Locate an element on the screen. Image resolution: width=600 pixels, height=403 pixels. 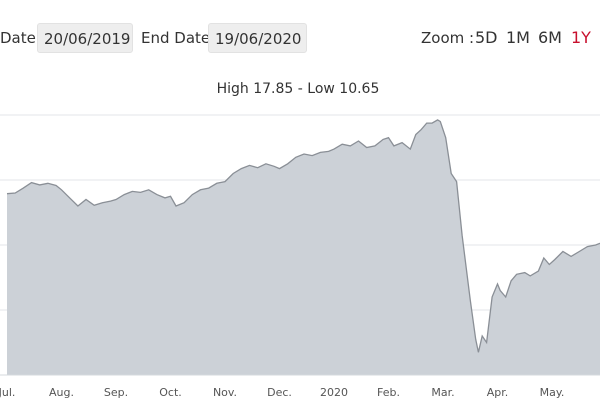
x-tick-label: Jul. is located at coordinates (7, 392).